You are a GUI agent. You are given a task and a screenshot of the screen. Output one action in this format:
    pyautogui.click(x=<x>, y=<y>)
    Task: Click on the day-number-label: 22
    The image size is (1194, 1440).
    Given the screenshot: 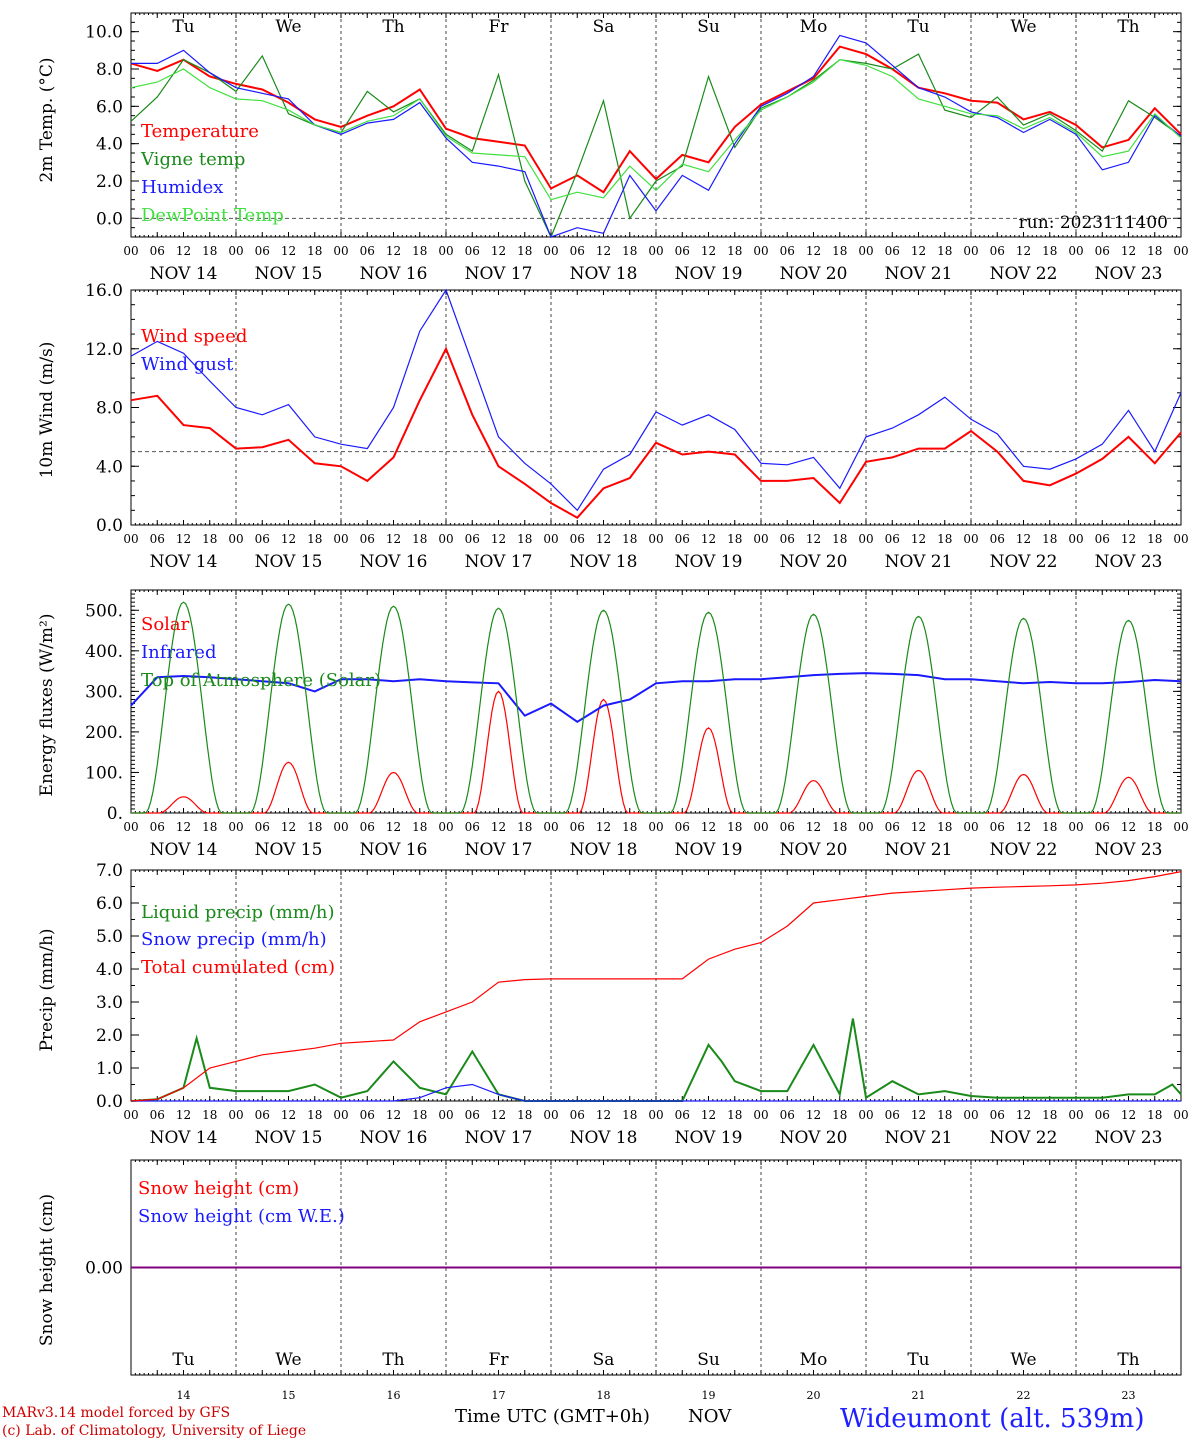 What is the action you would take?
    pyautogui.click(x=1024, y=1395)
    